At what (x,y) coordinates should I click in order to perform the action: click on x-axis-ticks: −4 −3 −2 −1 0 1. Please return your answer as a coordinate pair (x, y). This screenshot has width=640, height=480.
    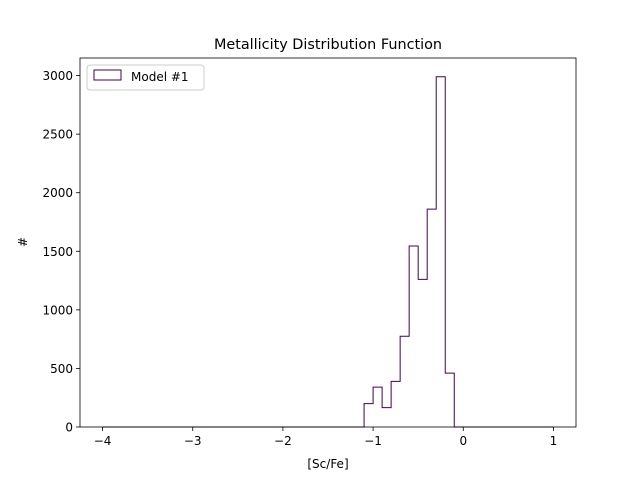
    Looking at the image, I should click on (326, 437).